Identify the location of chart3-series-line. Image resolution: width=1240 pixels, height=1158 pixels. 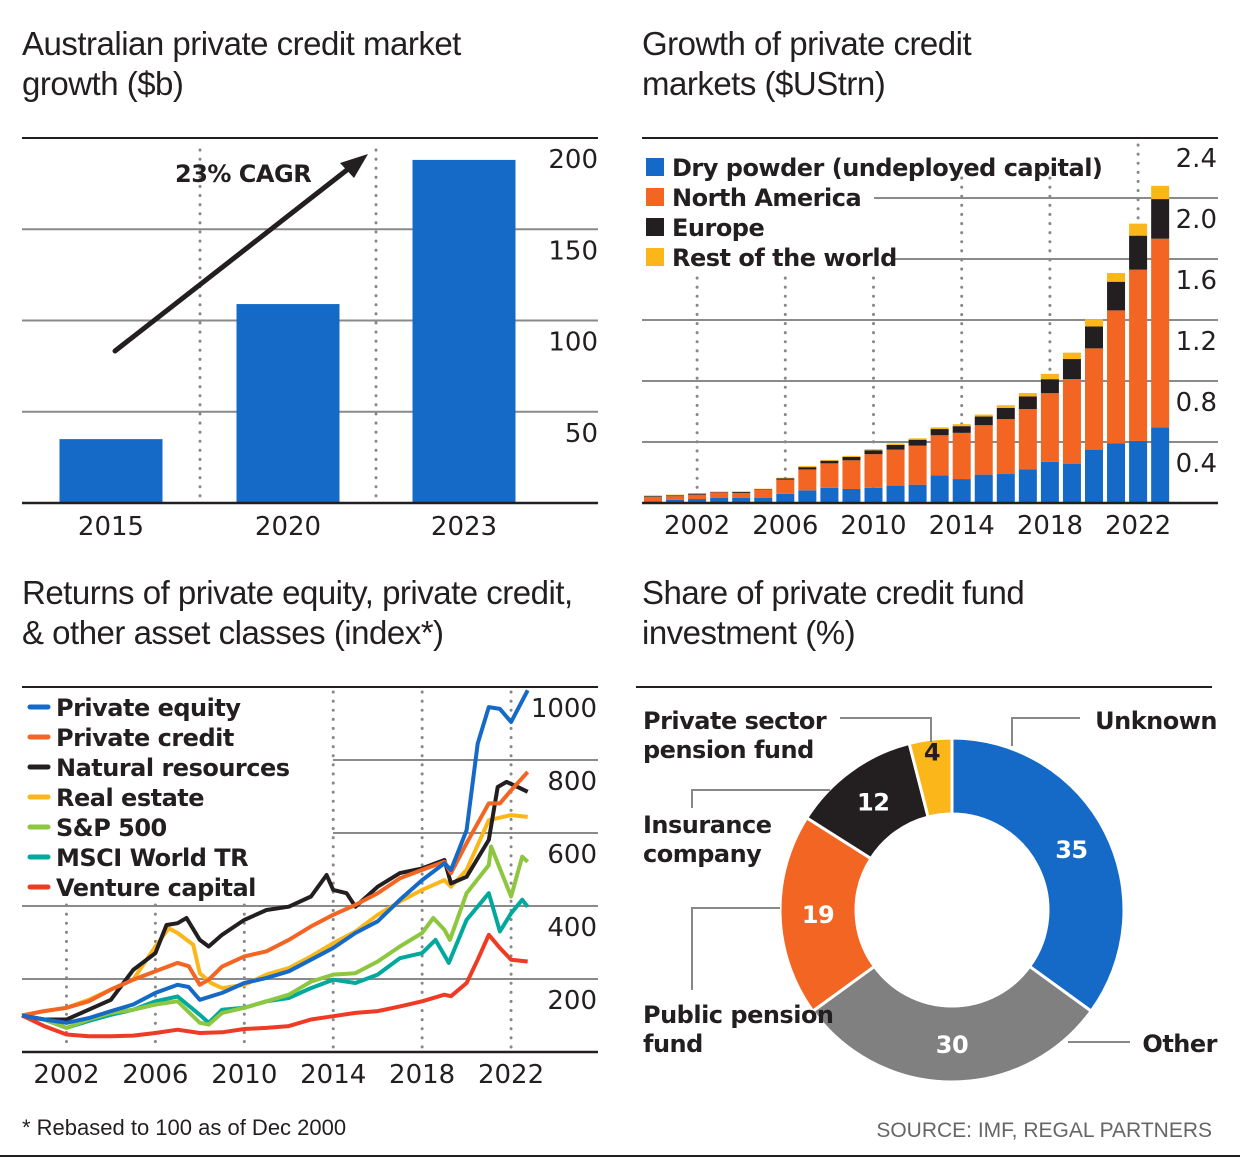
(274, 985).